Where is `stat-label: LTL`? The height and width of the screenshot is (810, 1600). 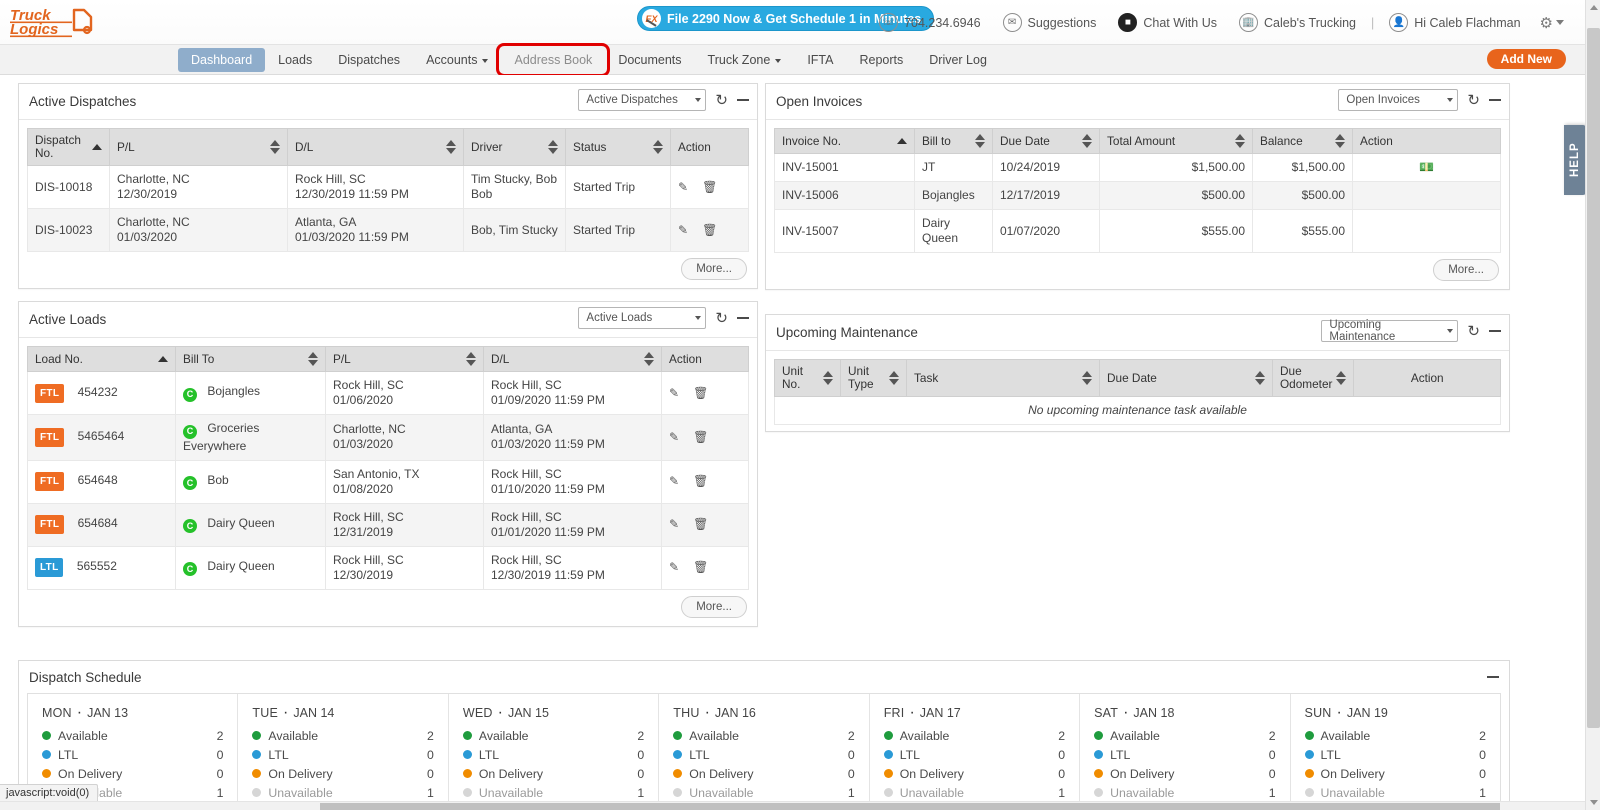 stat-label: LTL is located at coordinates (68, 754).